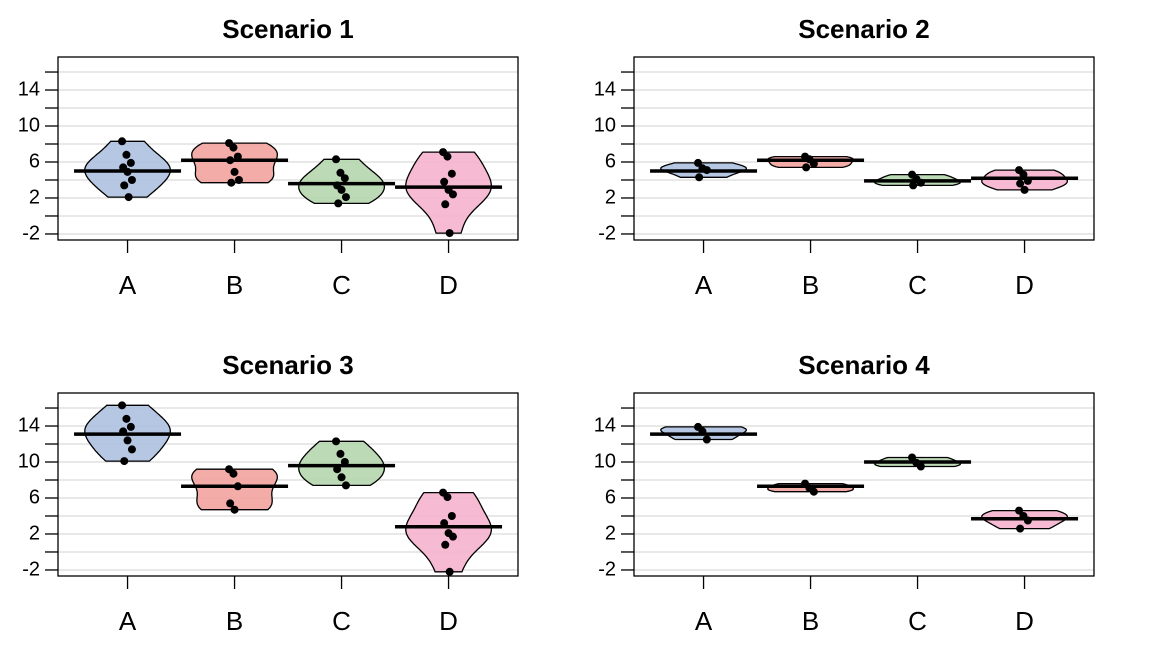 This screenshot has width=1152, height=672. What do you see at coordinates (864, 365) in the screenshot?
I see `panel-title: Scenario 4` at bounding box center [864, 365].